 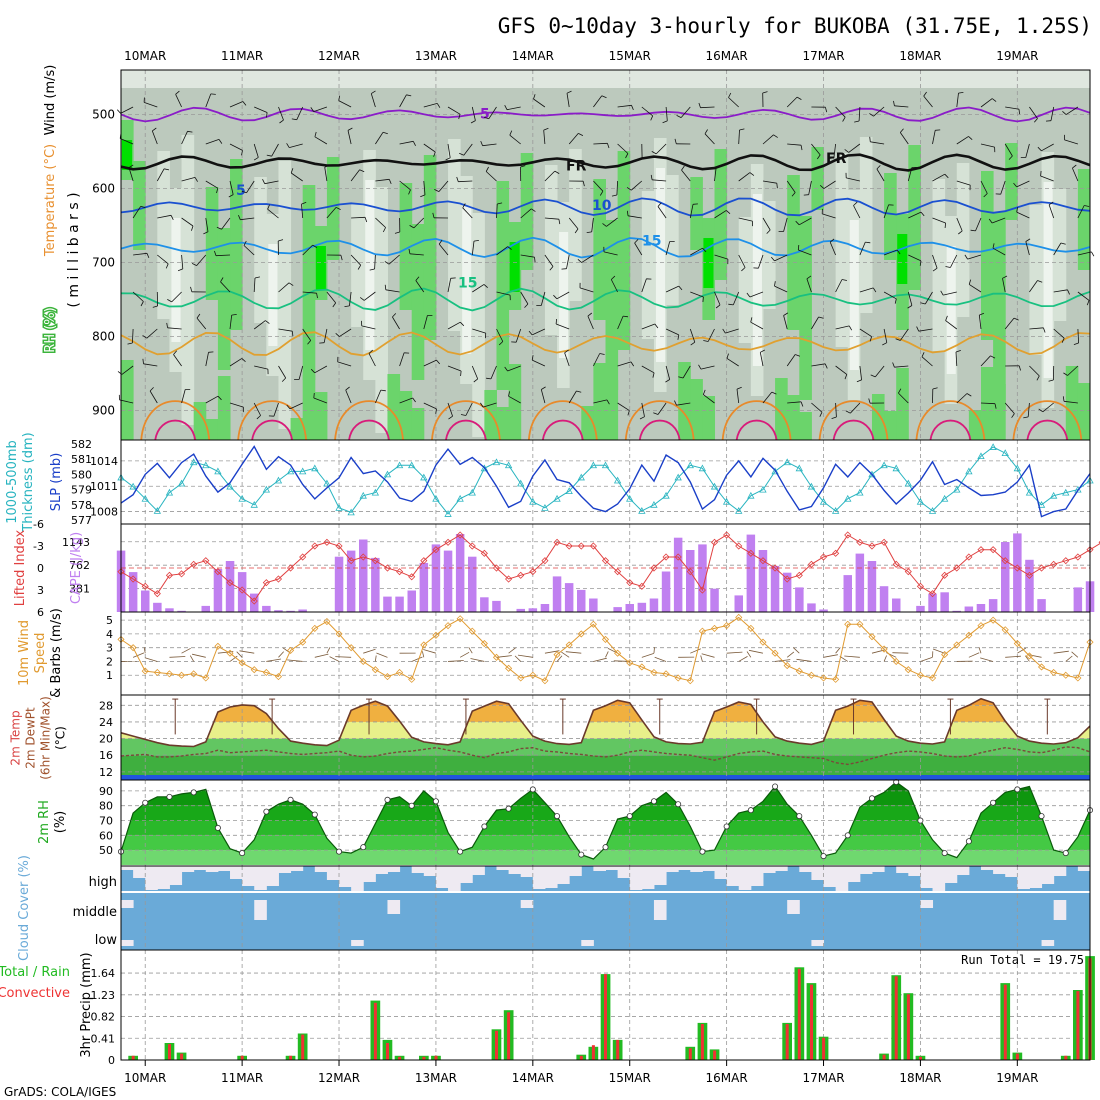 What do you see at coordinates (106, 791) in the screenshot?
I see `rh-tick-label: 90` at bounding box center [106, 791].